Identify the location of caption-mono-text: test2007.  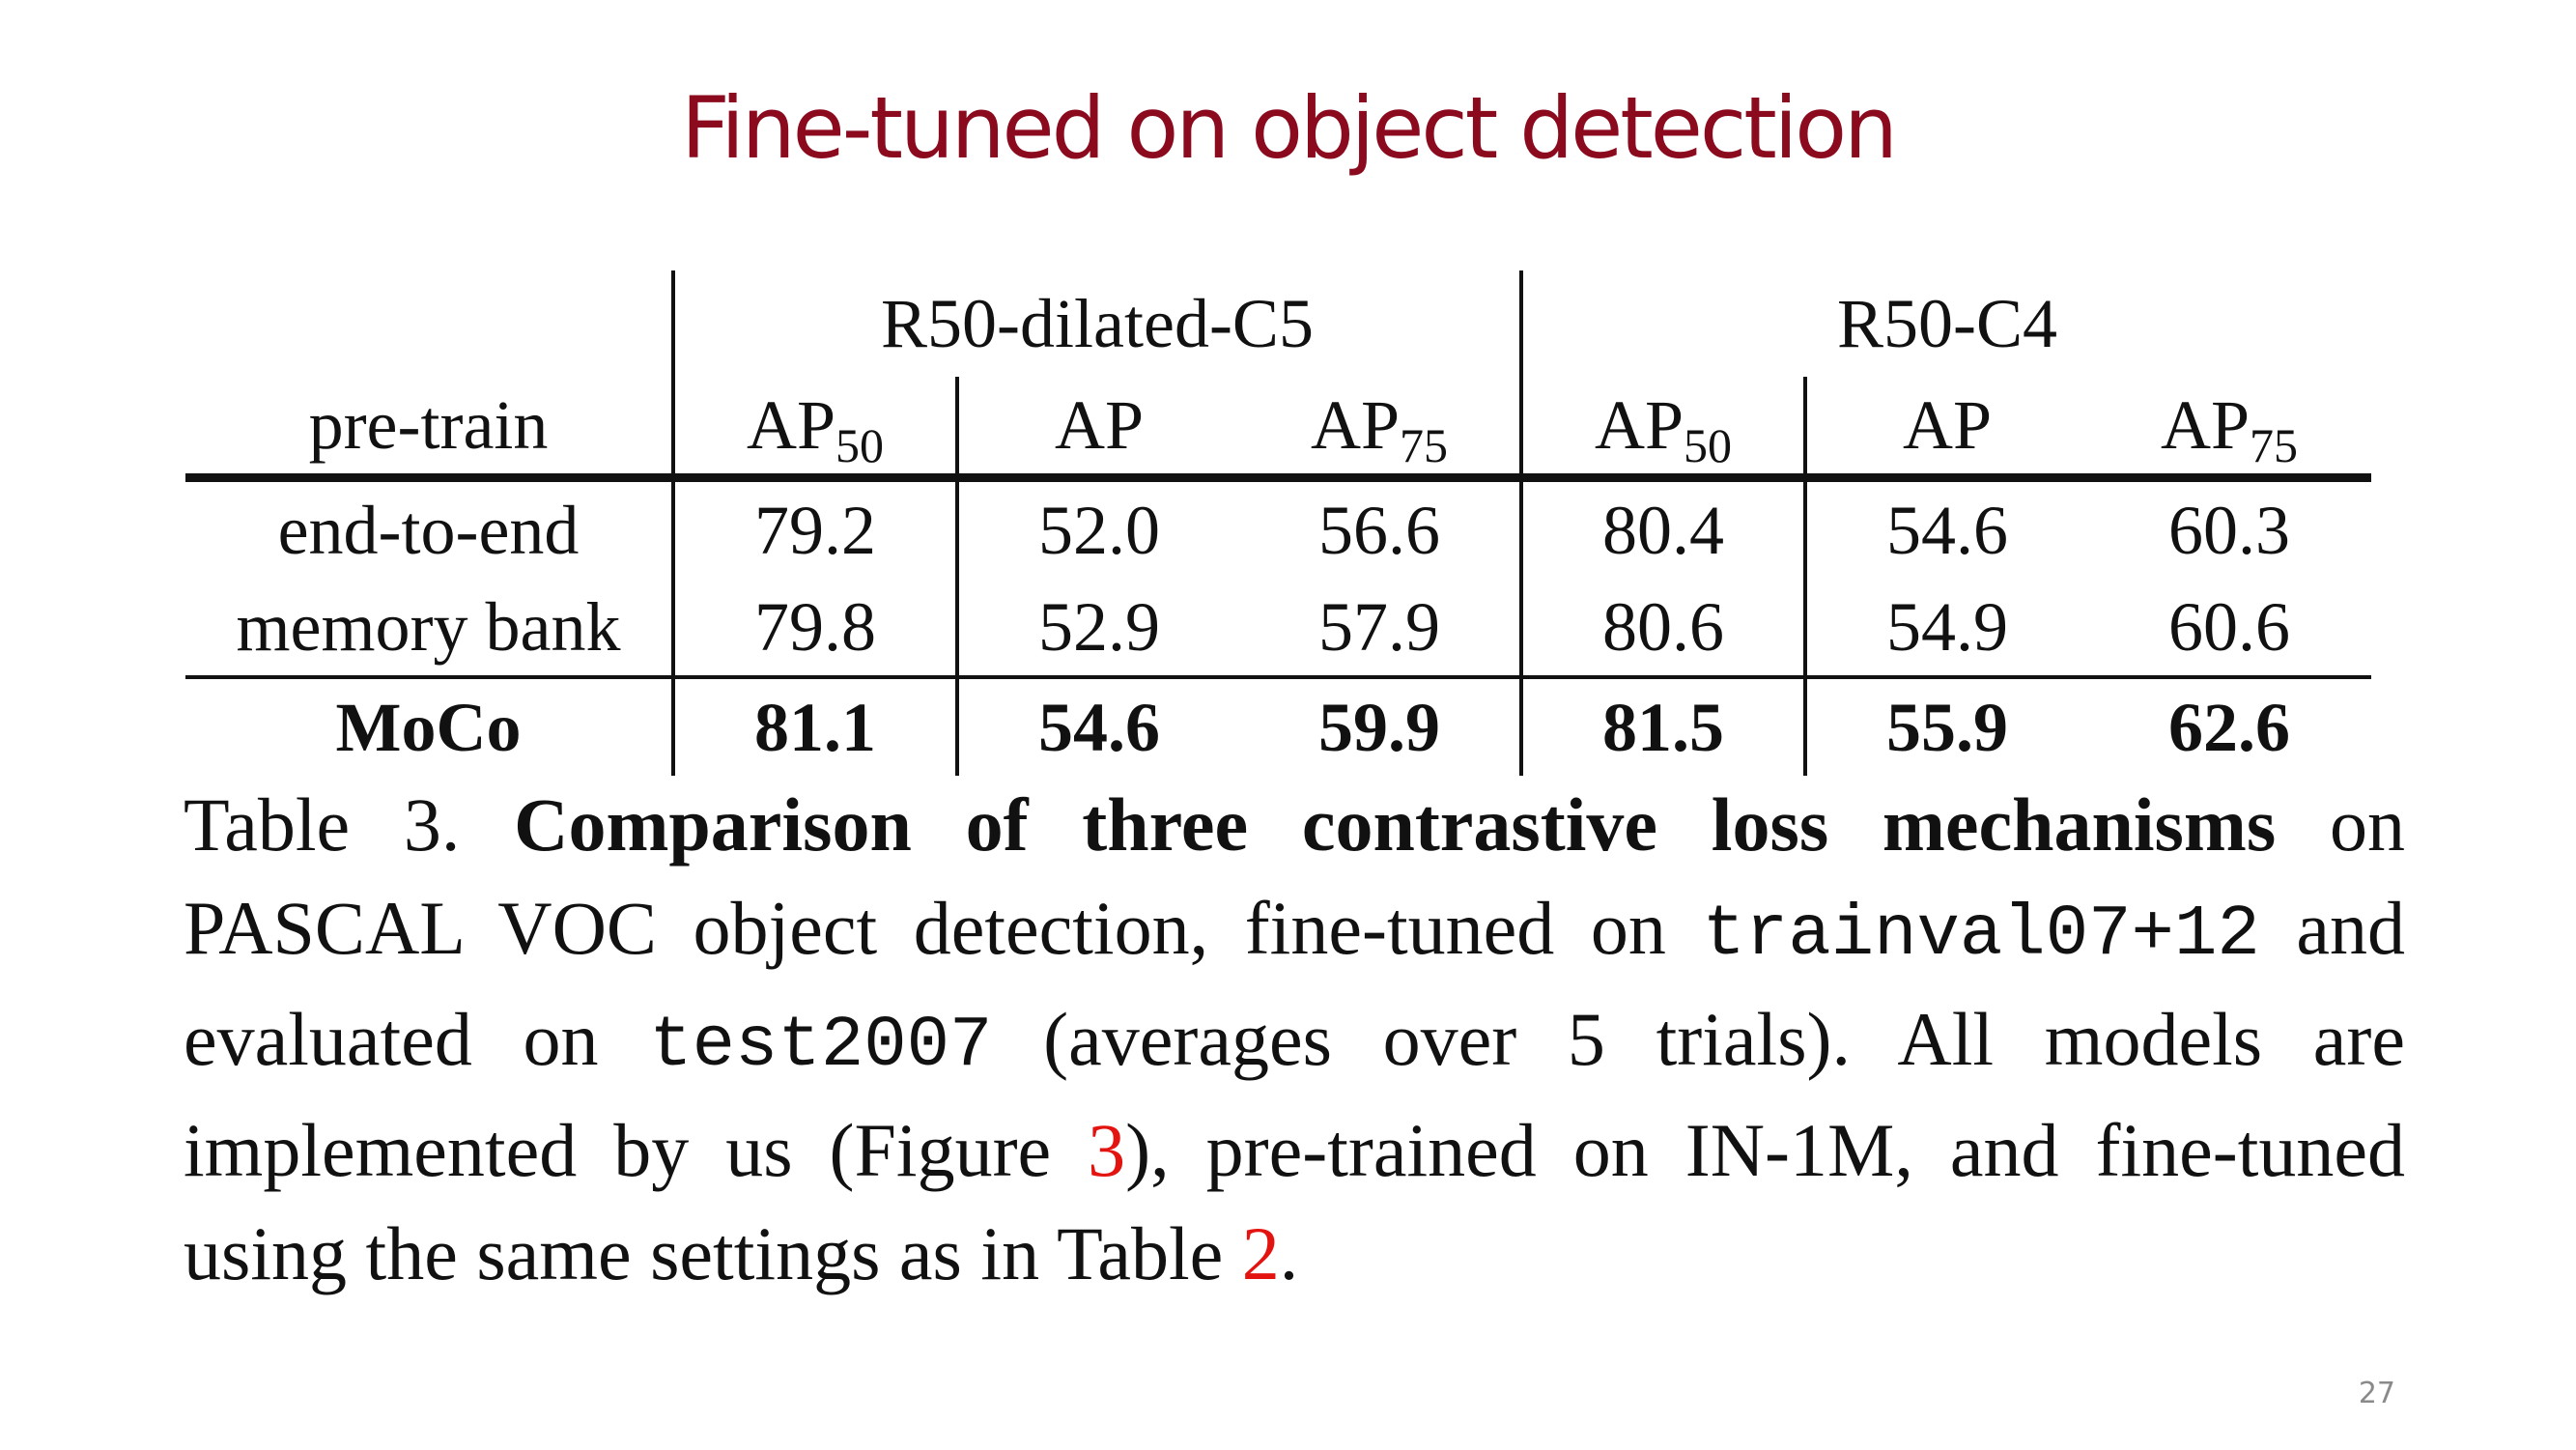
(821, 1047).